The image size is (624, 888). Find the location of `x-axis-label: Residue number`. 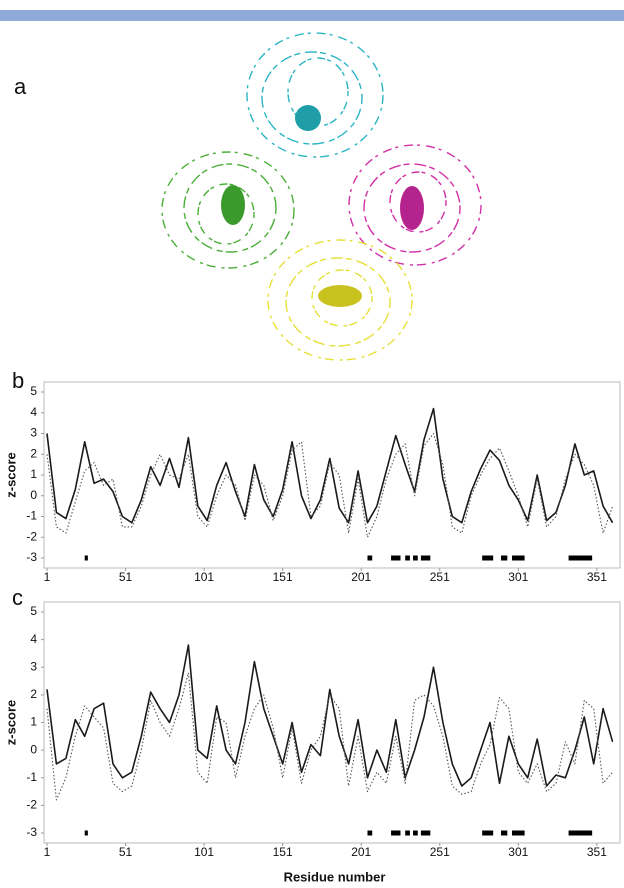

x-axis-label: Residue number is located at coordinates (335, 876).